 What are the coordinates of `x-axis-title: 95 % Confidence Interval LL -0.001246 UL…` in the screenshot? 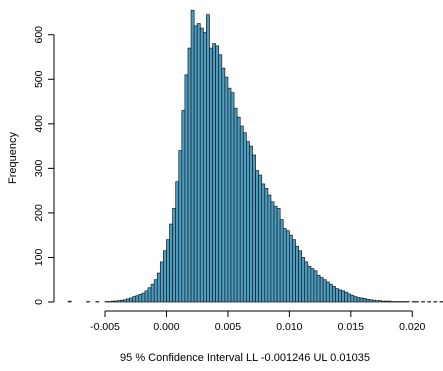 It's located at (245, 358).